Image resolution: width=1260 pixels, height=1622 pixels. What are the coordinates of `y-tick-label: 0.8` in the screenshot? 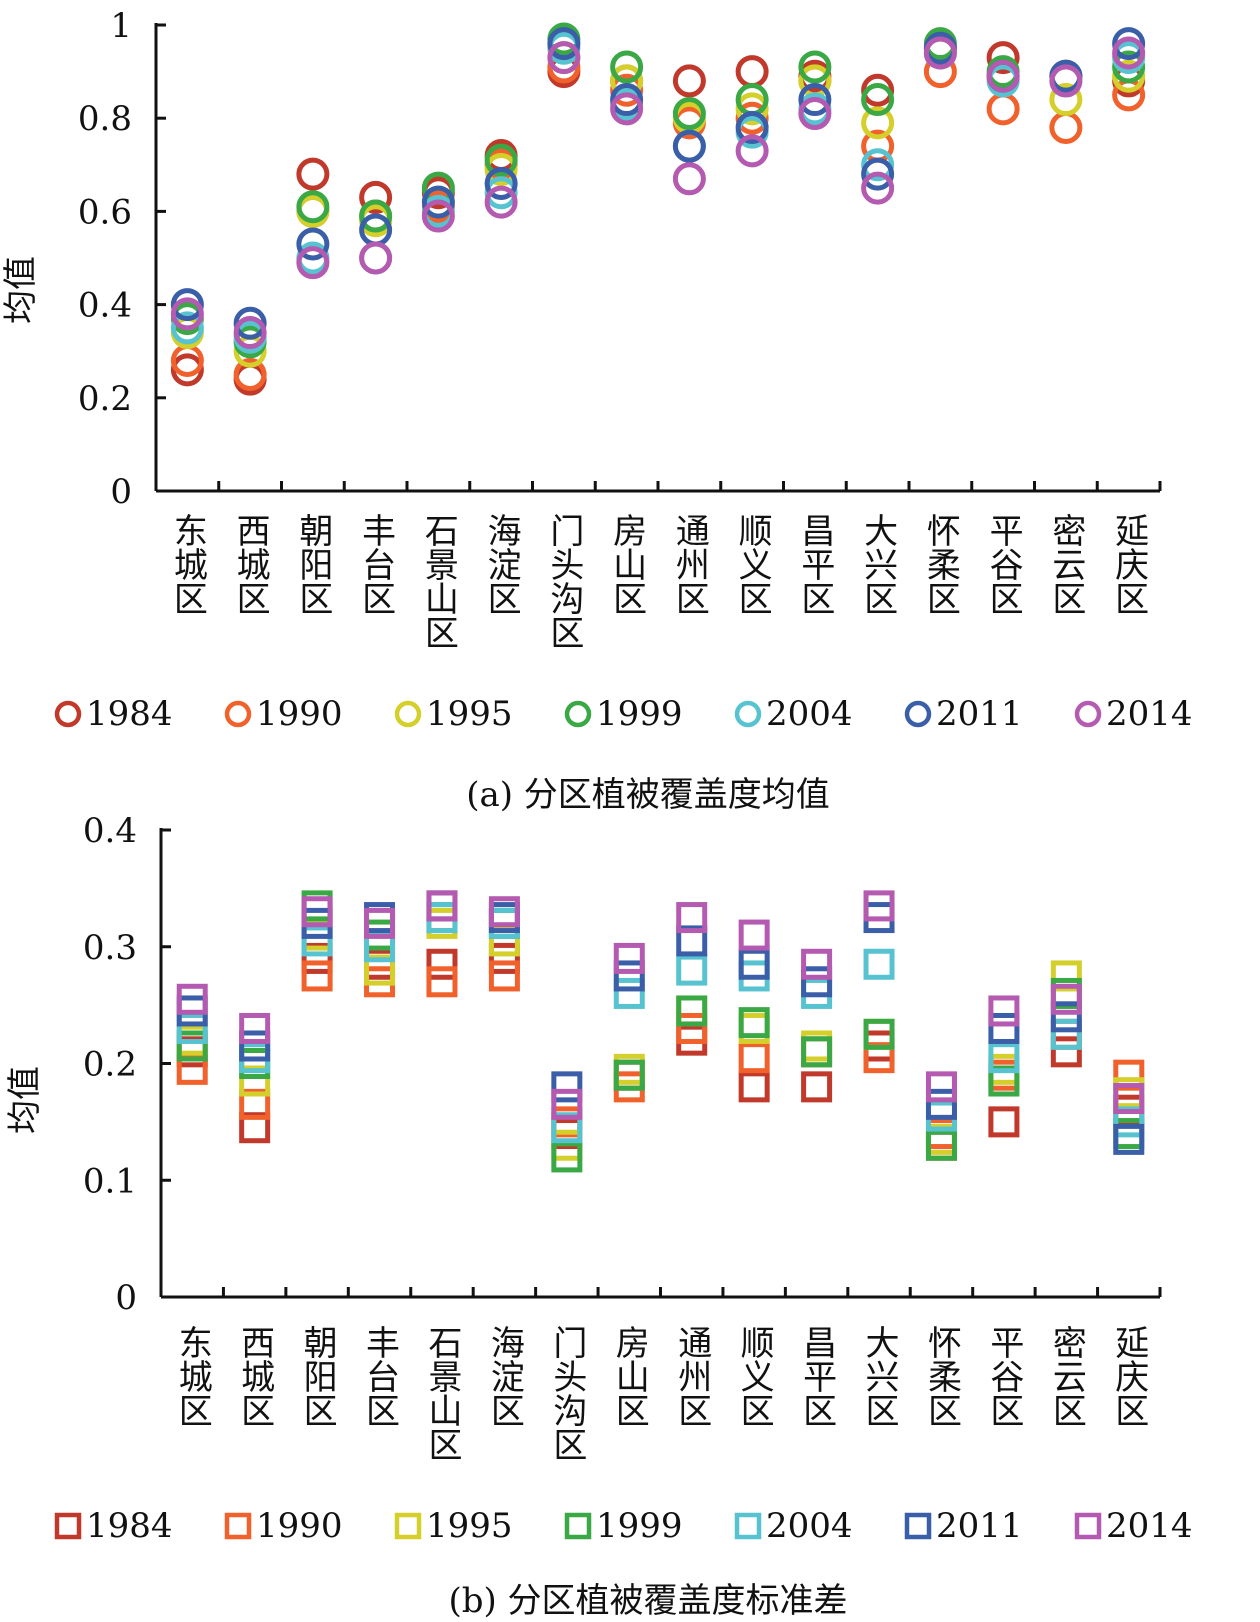 It's located at (105, 119).